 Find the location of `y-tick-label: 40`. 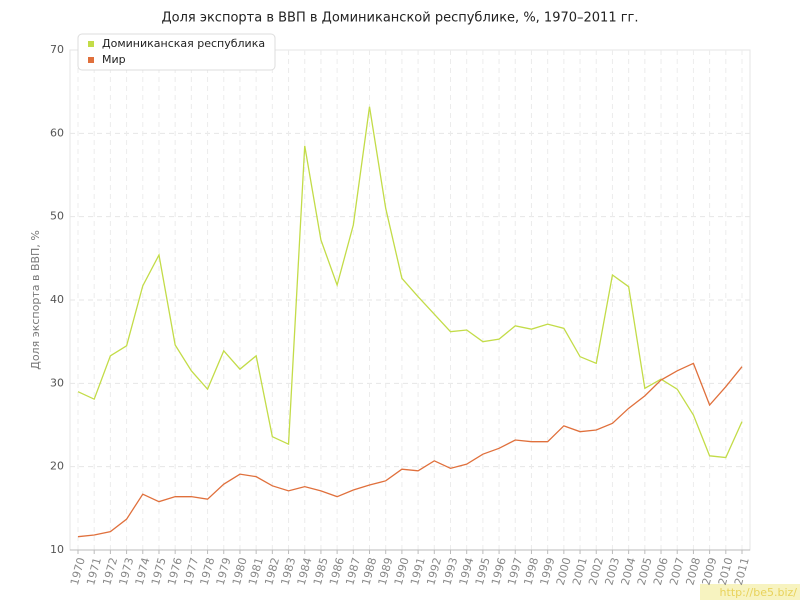

y-tick-label: 40 is located at coordinates (57, 299).